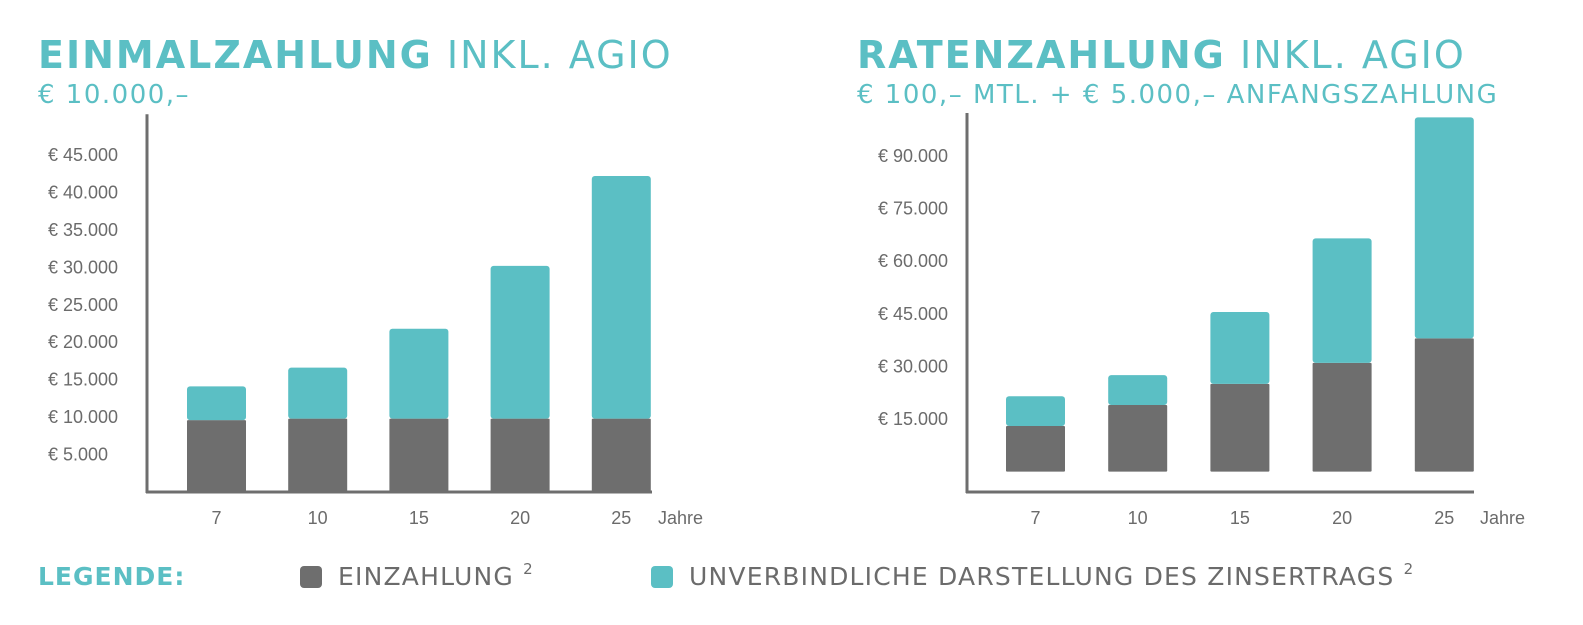  I want to click on legend-label: EINZAHLUNG 2, so click(436, 575).